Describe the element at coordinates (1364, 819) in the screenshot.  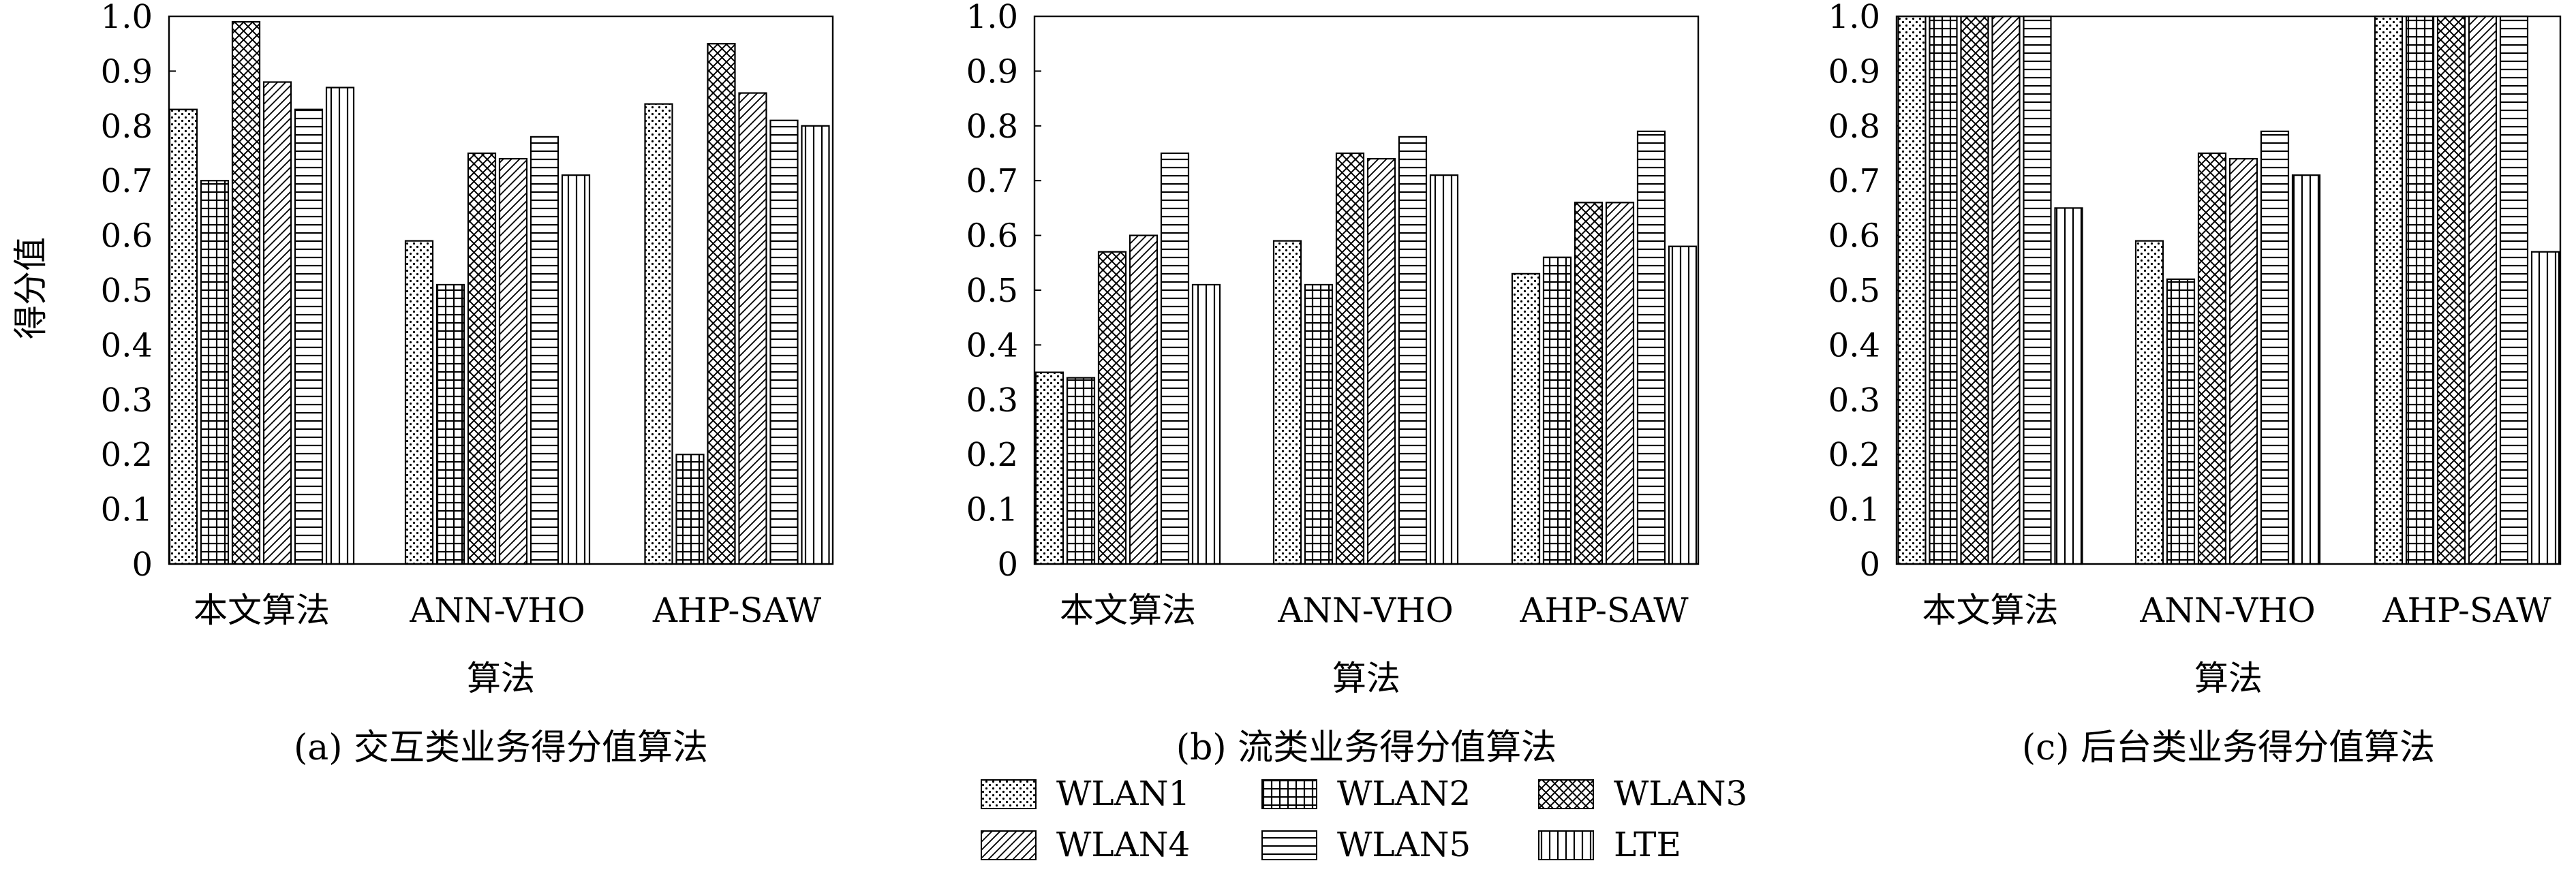
I see `legend: WLAN1 WLAN2 WLAN3 WLAN4 WLAN5 LTE` at that location.